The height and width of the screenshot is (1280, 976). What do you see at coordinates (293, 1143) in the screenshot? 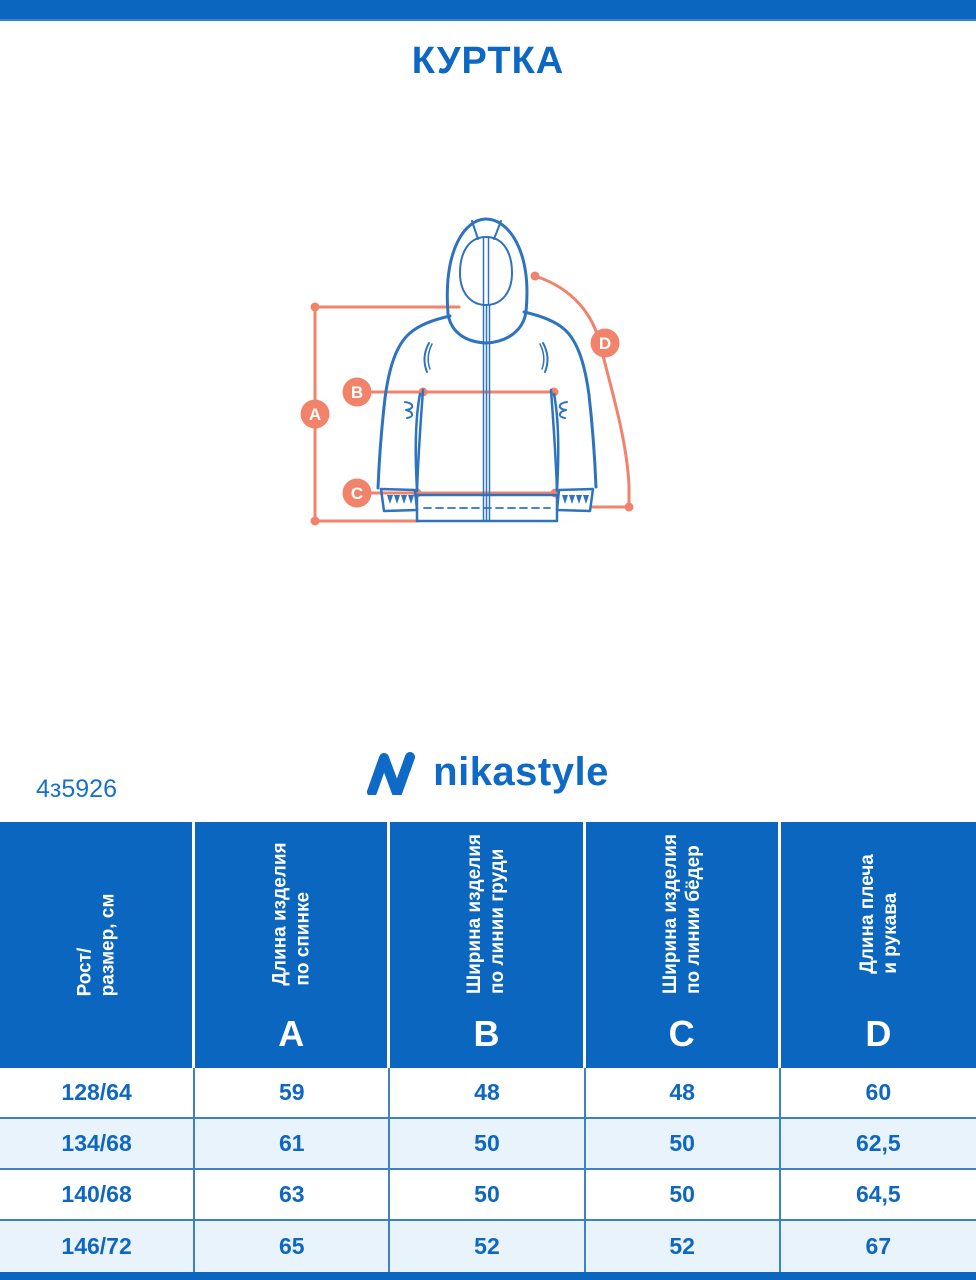
I see `cell-a: 61` at bounding box center [293, 1143].